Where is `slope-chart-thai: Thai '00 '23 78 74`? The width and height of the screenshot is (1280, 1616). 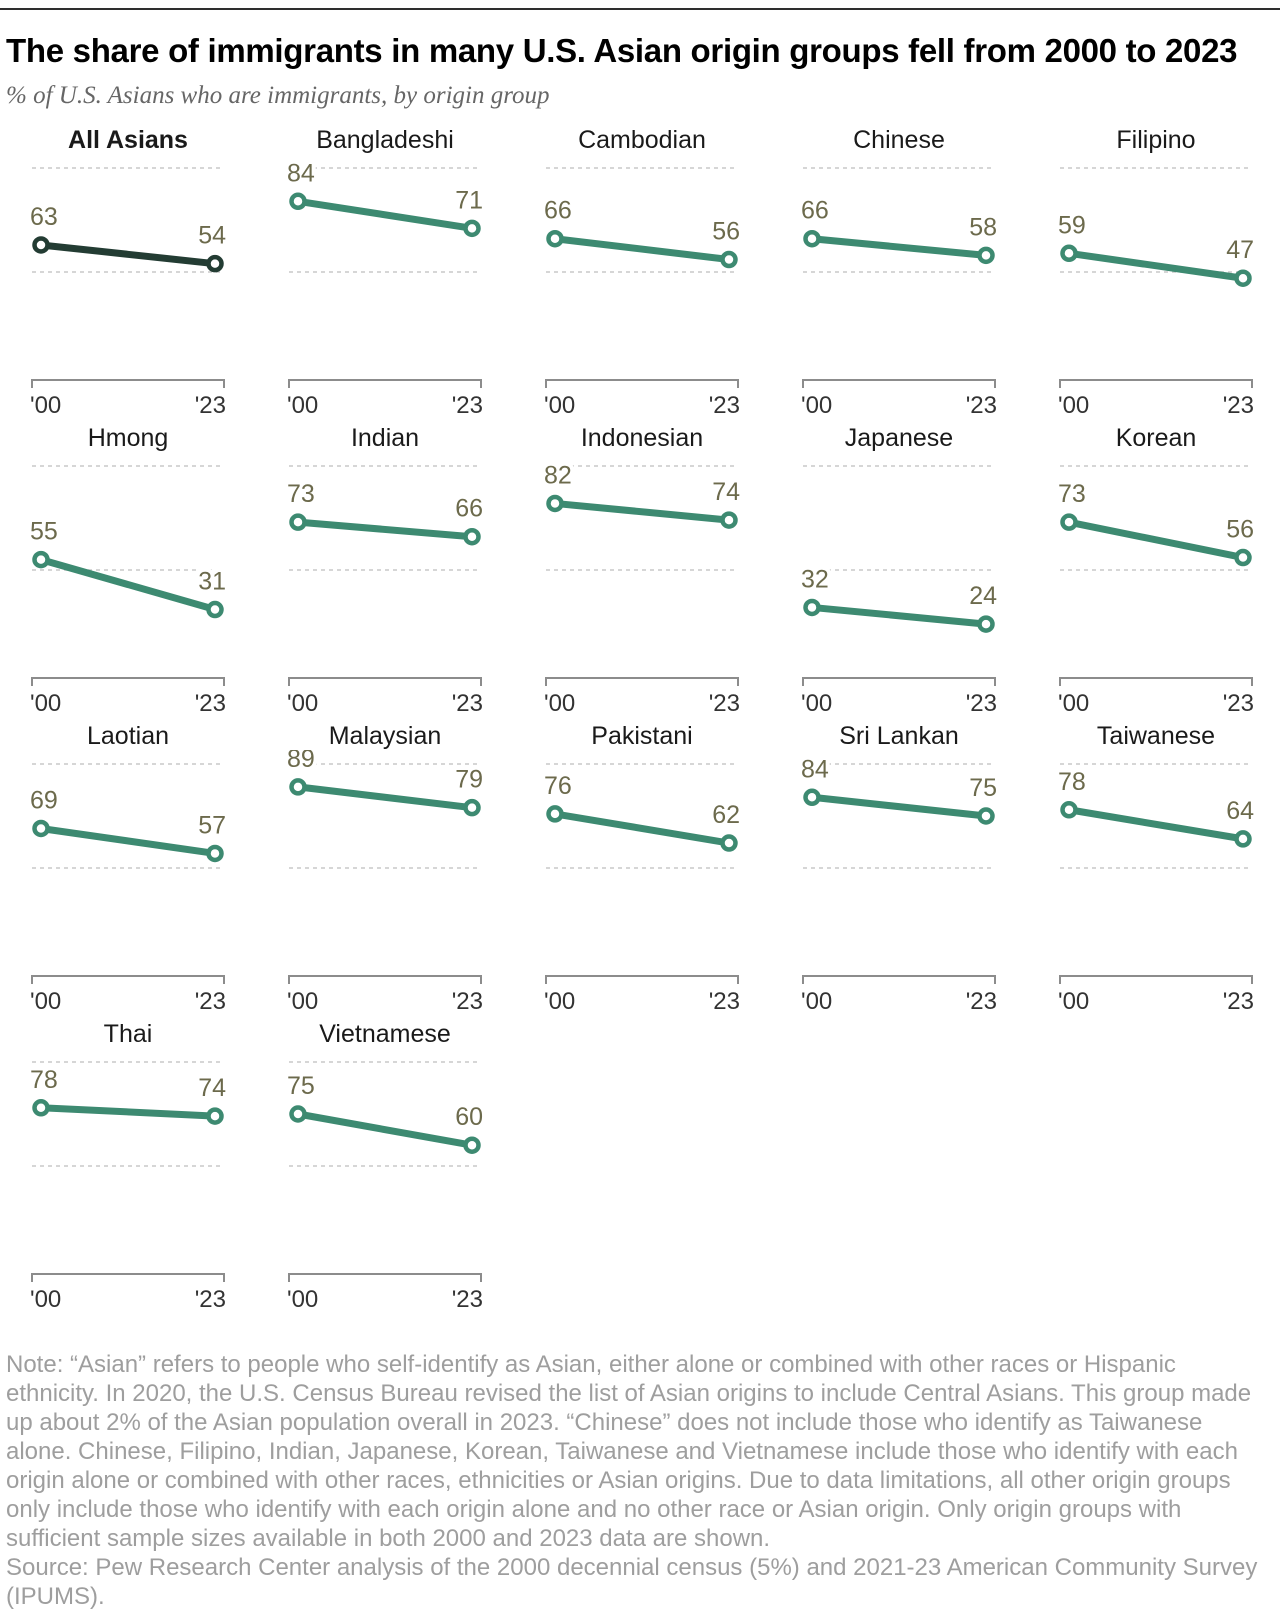
slope-chart-thai: Thai '00 '23 78 74 is located at coordinates (128, 1165).